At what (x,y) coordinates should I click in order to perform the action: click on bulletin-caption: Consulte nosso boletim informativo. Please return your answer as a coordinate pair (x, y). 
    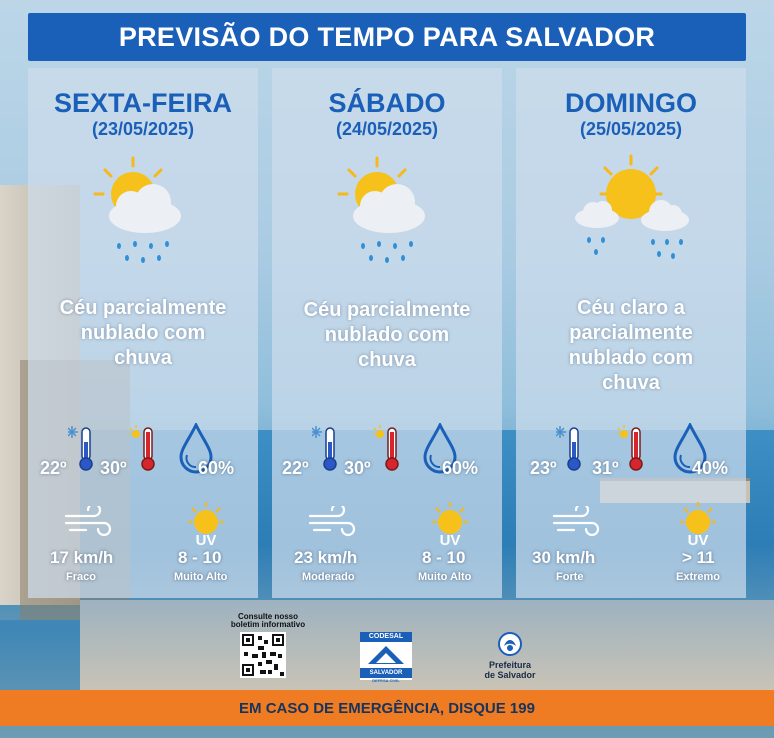
    Looking at the image, I should click on (268, 621).